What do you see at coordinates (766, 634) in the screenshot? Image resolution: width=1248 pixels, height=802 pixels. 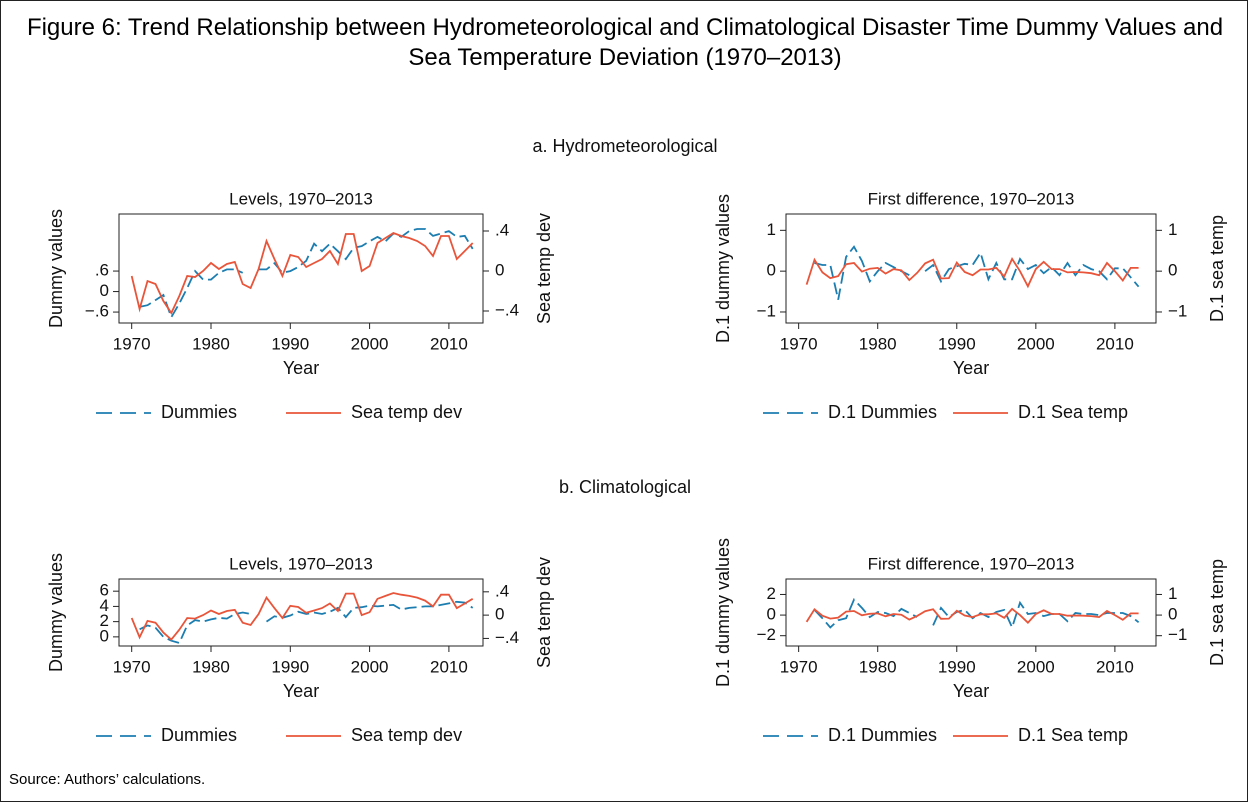 I see `y-tick-label: −2` at bounding box center [766, 634].